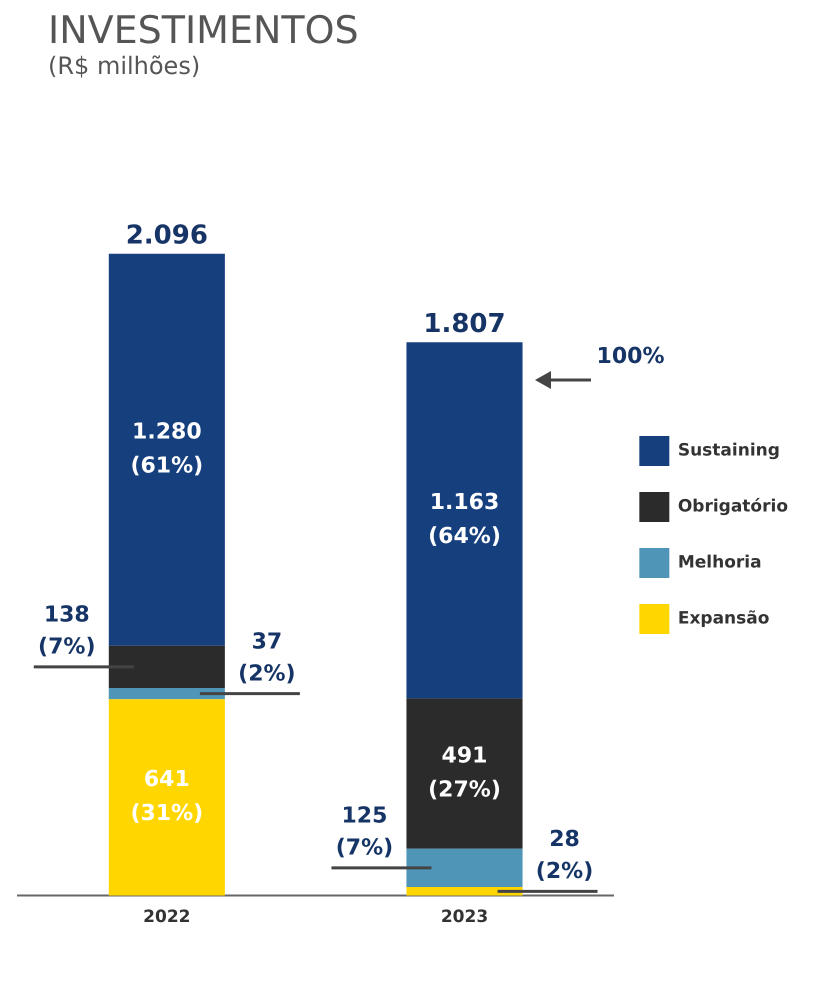 Image resolution: width=820 pixels, height=983 pixels. Describe the element at coordinates (167, 235) in the screenshot. I see `total-label: 2.096` at that location.